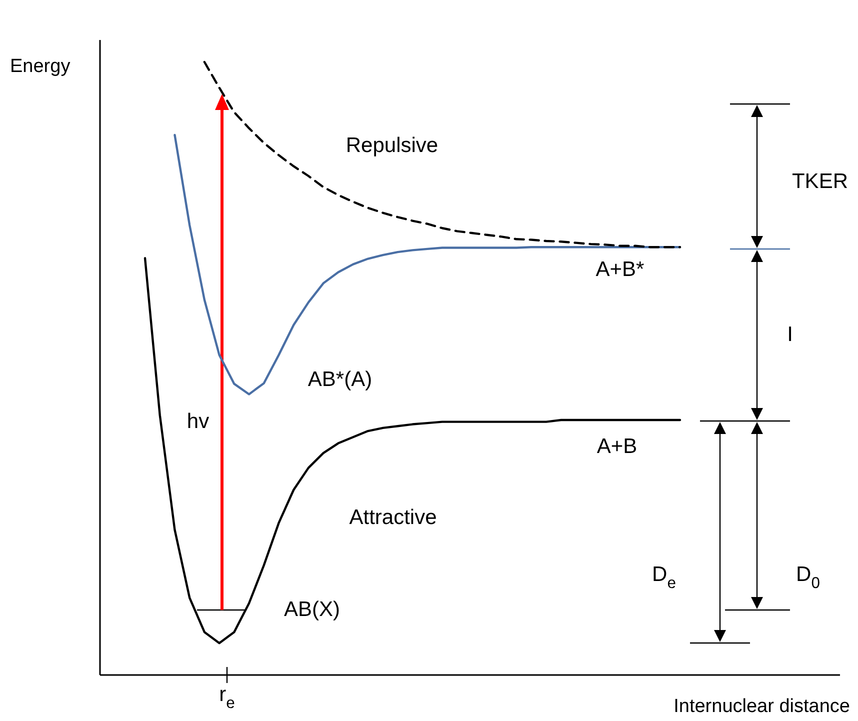 Image resolution: width=858 pixels, height=721 pixels. I want to click on x-axis-title: Internuclear distance, so click(762, 706).